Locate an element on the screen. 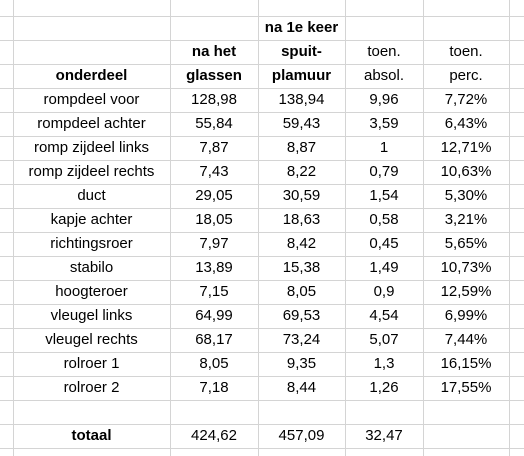  cell-part: richtingsroer is located at coordinates (91, 243).